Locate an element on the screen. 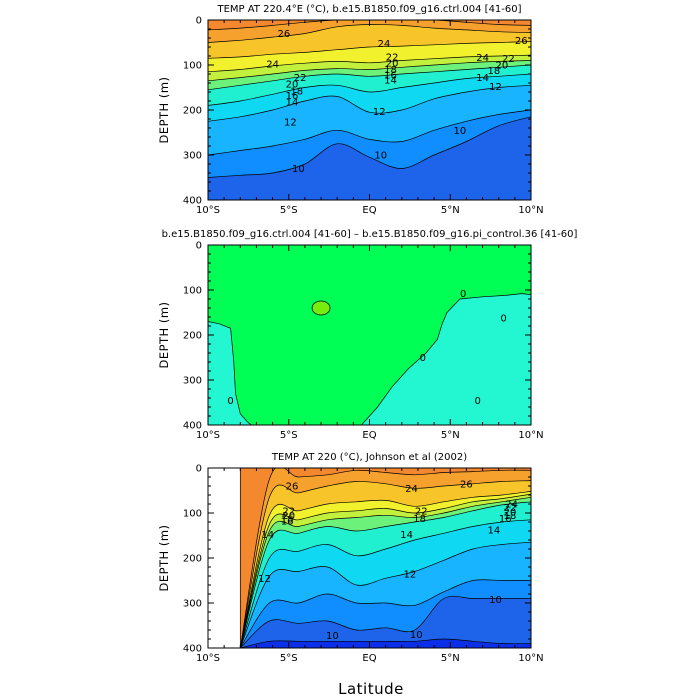 This screenshot has height=700, width=700. y-tick-label: 0 is located at coordinates (199, 469).